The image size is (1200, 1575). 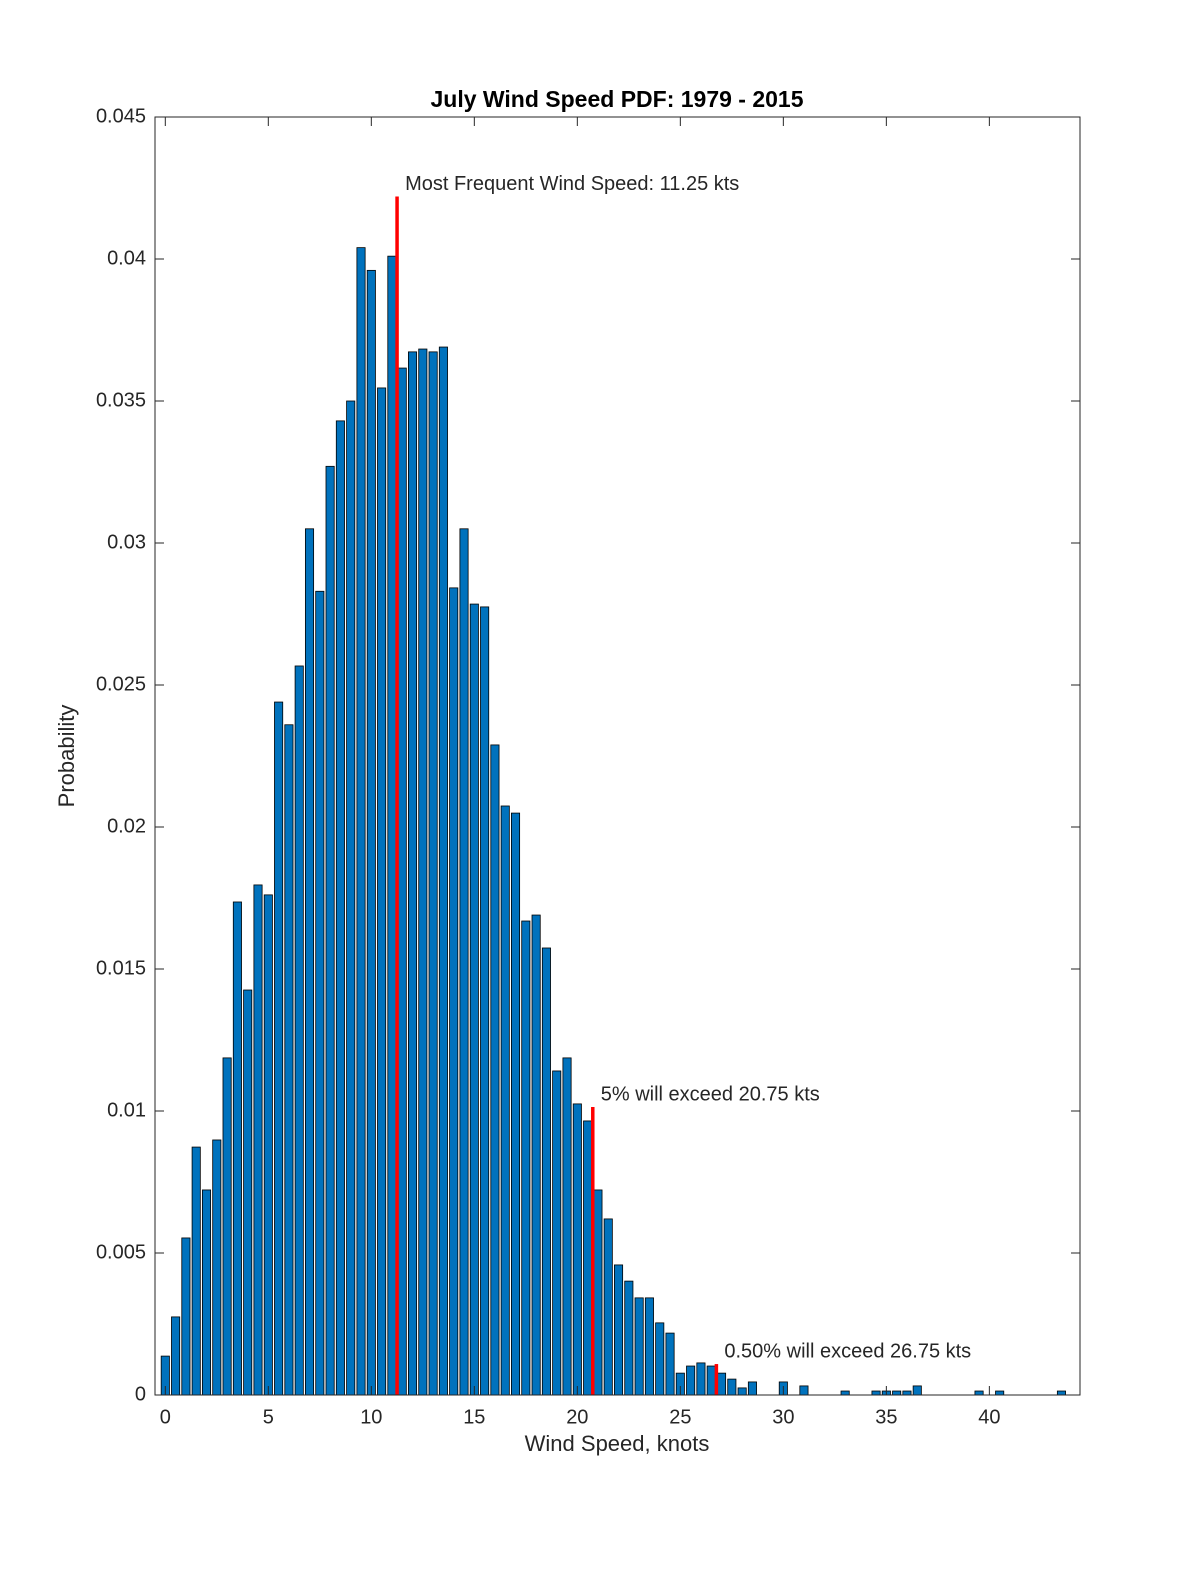 What do you see at coordinates (783, 1417) in the screenshot?
I see `x-tick-label: 30` at bounding box center [783, 1417].